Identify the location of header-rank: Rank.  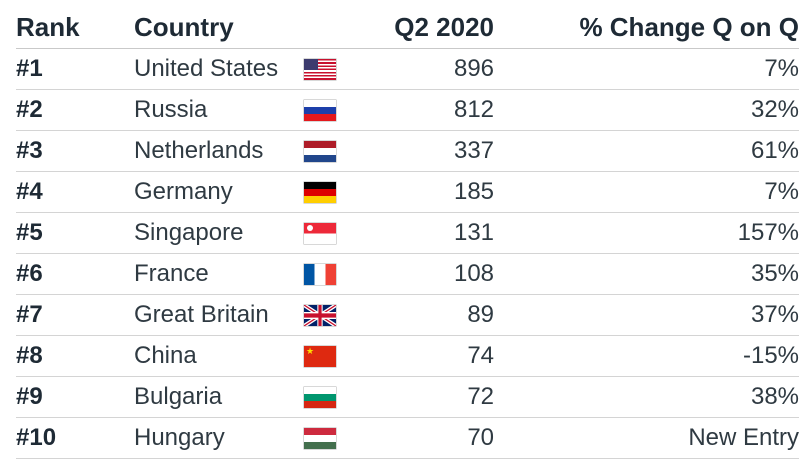
(75, 27).